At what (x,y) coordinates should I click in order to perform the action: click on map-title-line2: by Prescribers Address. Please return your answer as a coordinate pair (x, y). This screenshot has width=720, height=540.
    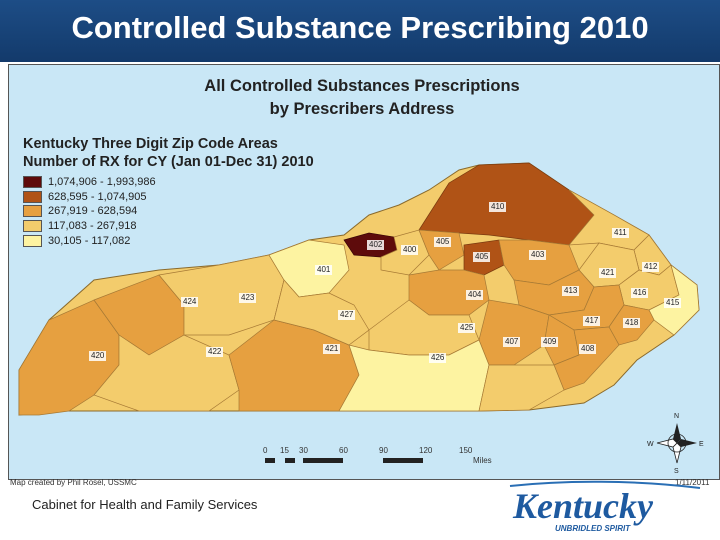
    Looking at the image, I should click on (362, 109).